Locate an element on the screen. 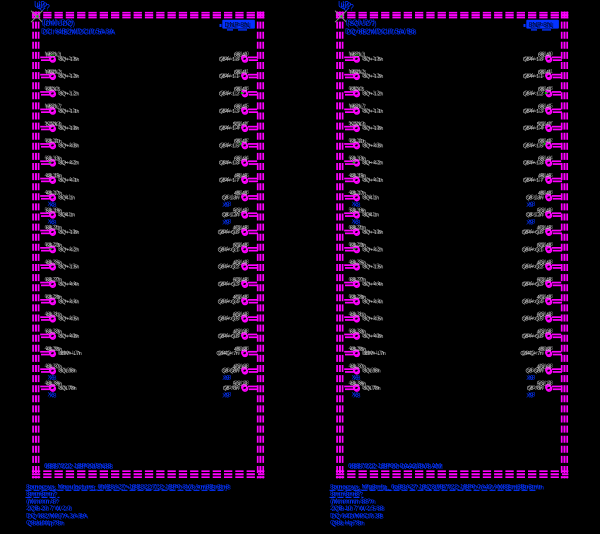 This screenshot has height=534, width=600. svg-text: 58L19n is located at coordinates (358, 211).